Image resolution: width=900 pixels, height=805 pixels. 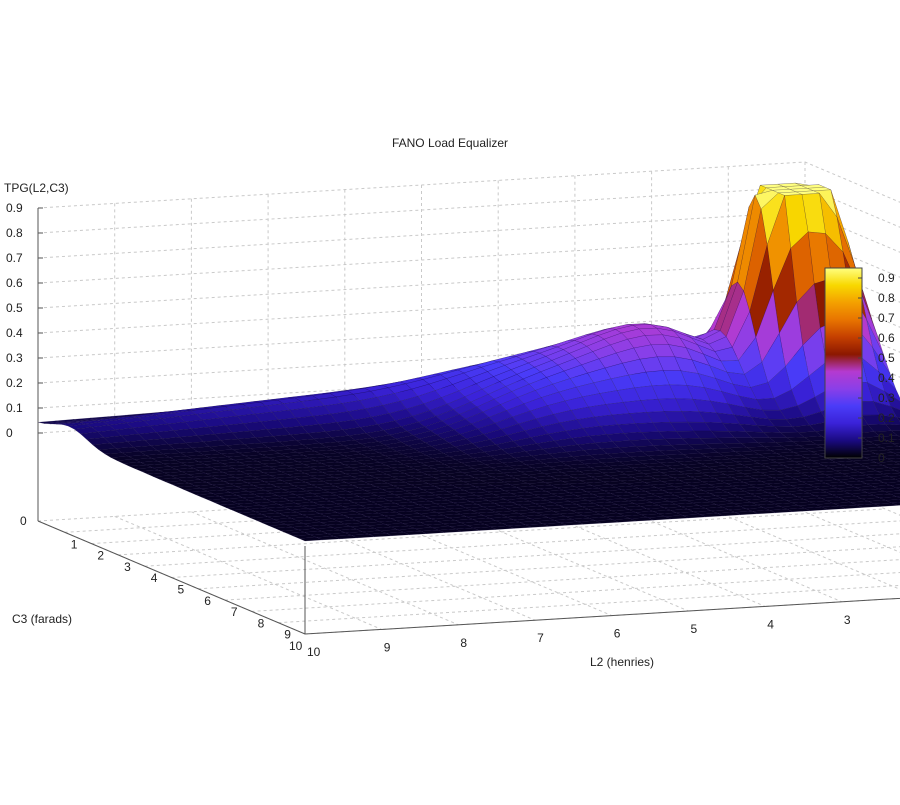 I want to click on z-tick-label: 0.9, so click(x=14, y=208).